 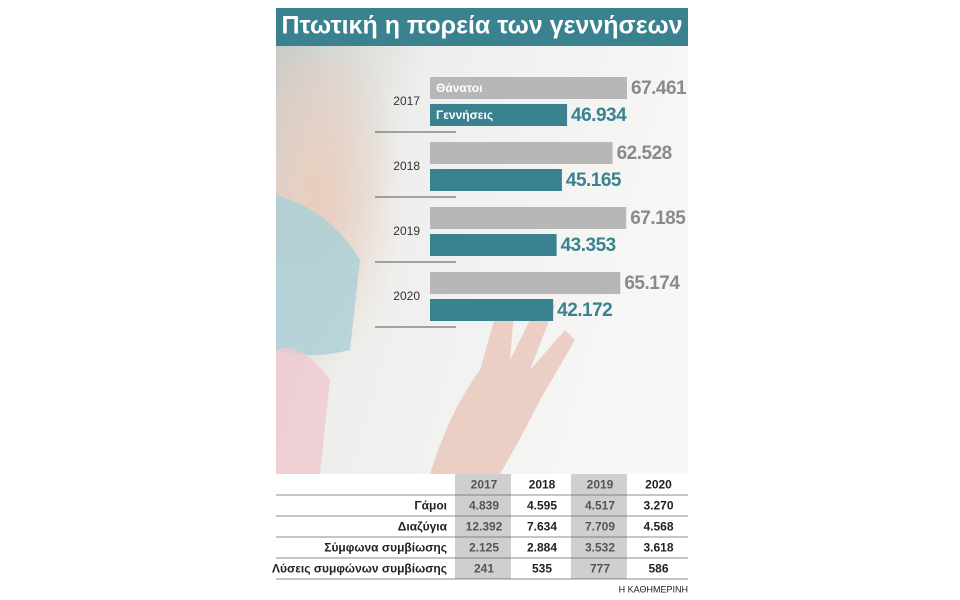 What do you see at coordinates (542, 548) in the screenshot?
I see `table-cell: 2.884` at bounding box center [542, 548].